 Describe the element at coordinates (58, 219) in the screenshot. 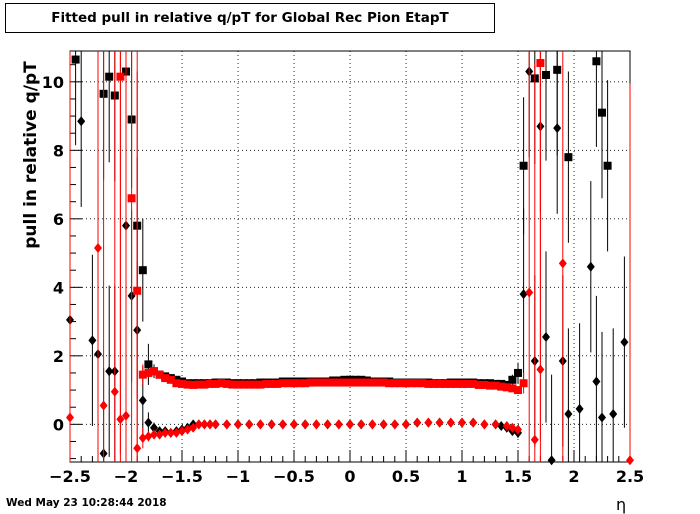

I see `y-tick-label: 6` at that location.